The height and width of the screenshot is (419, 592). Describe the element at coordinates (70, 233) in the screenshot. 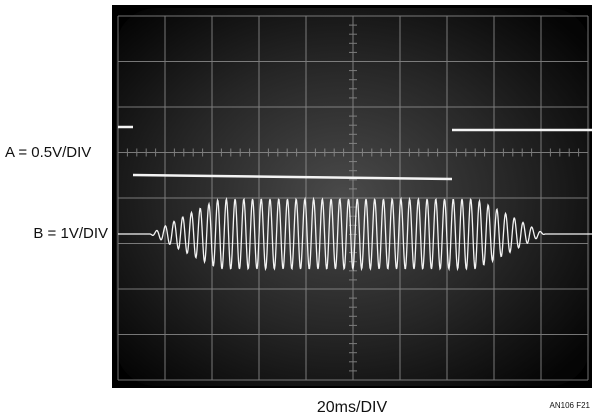

I see `channel-b-label: B = 1V/DIV` at that location.